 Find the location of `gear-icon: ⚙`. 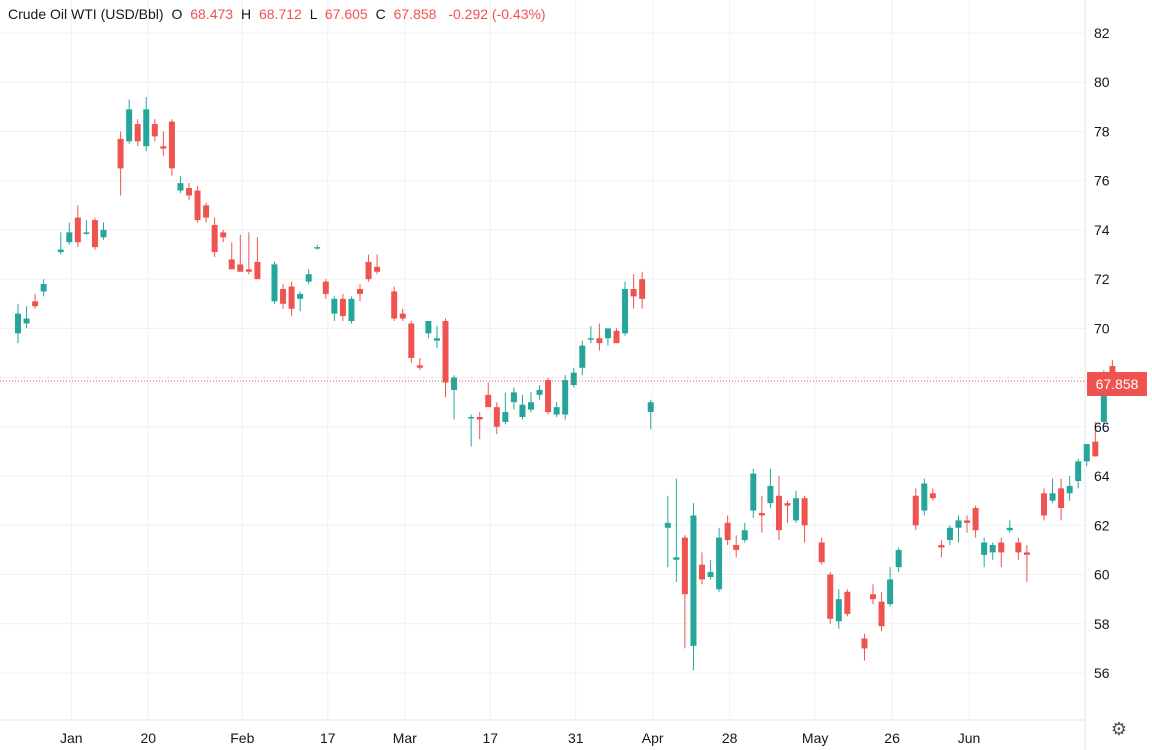

gear-icon: ⚙ is located at coordinates (1119, 729).